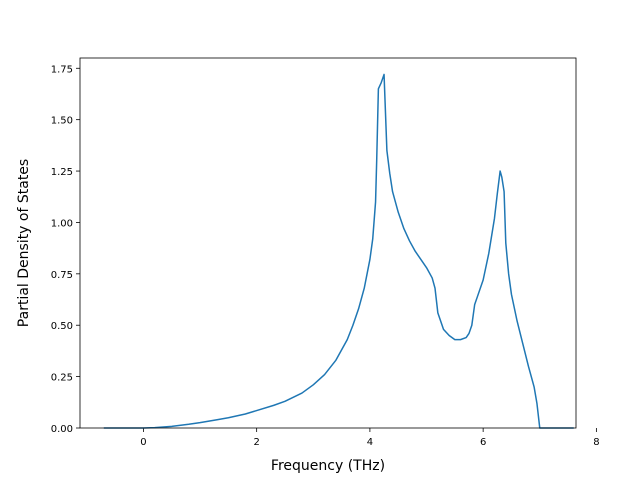 The height and width of the screenshot is (480, 640). Describe the element at coordinates (62, 223) in the screenshot. I see `y-tick-label: 1.00` at that location.